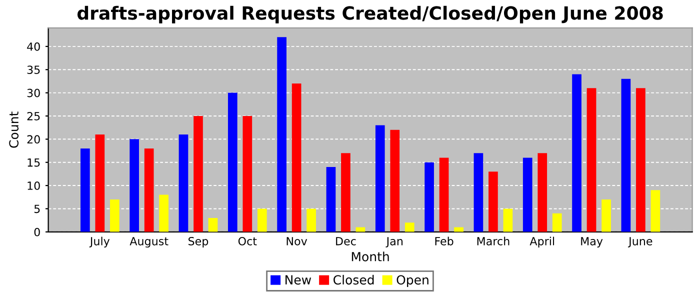  What do you see at coordinates (412, 281) in the screenshot?
I see `legend-label: Open` at bounding box center [412, 281].